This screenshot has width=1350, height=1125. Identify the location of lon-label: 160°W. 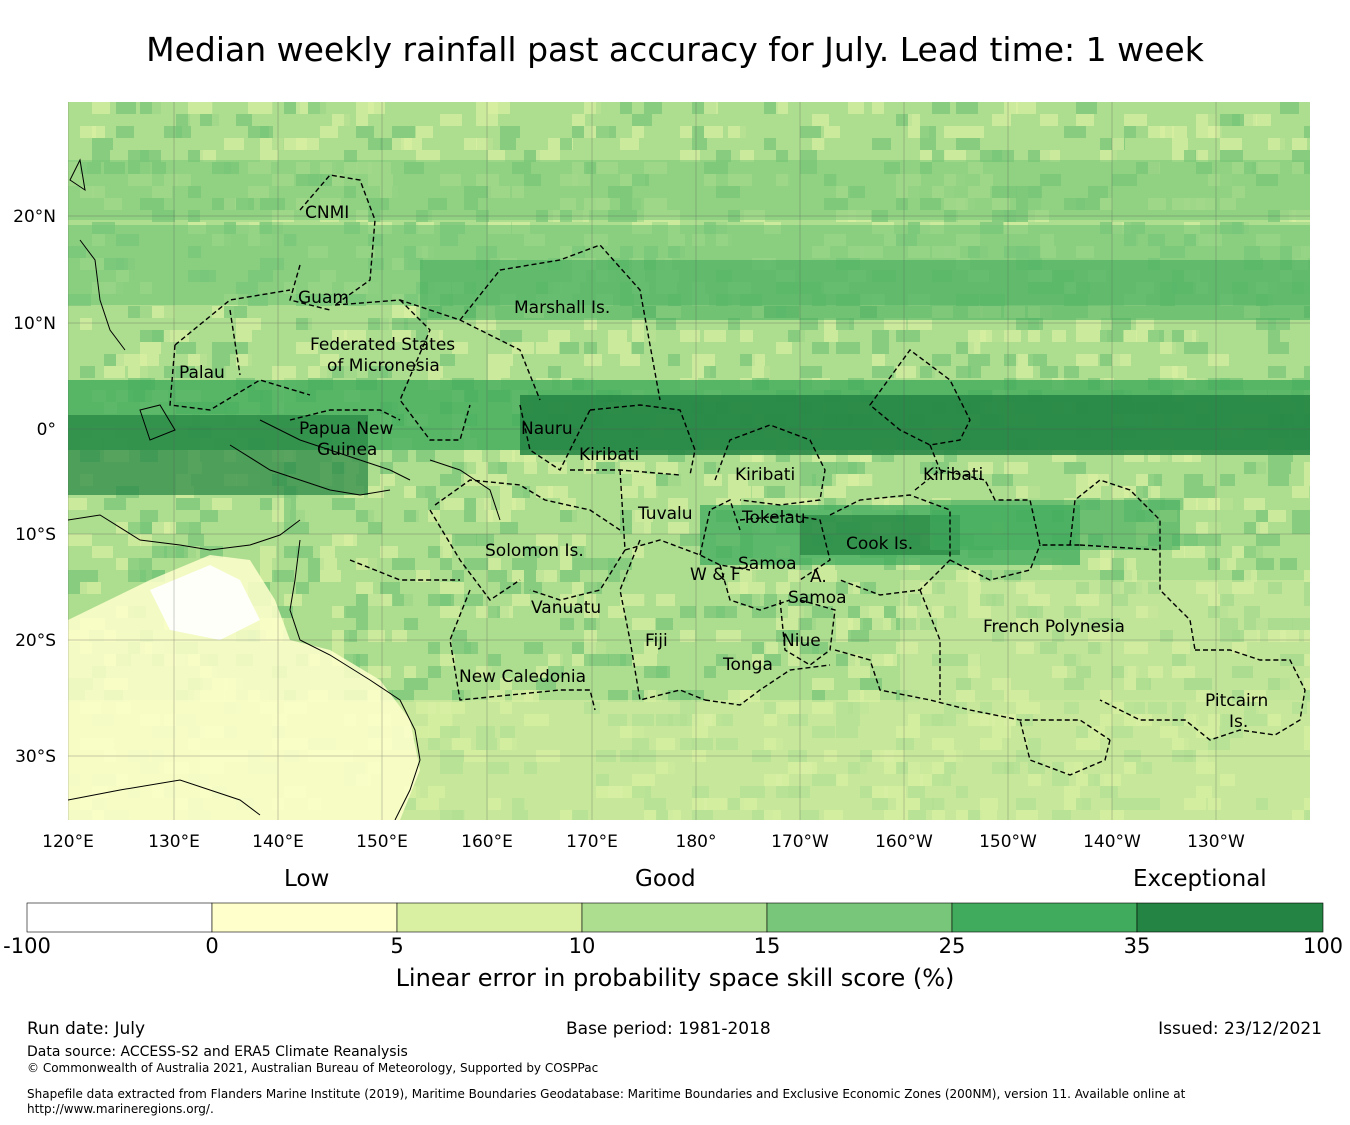
(904, 842).